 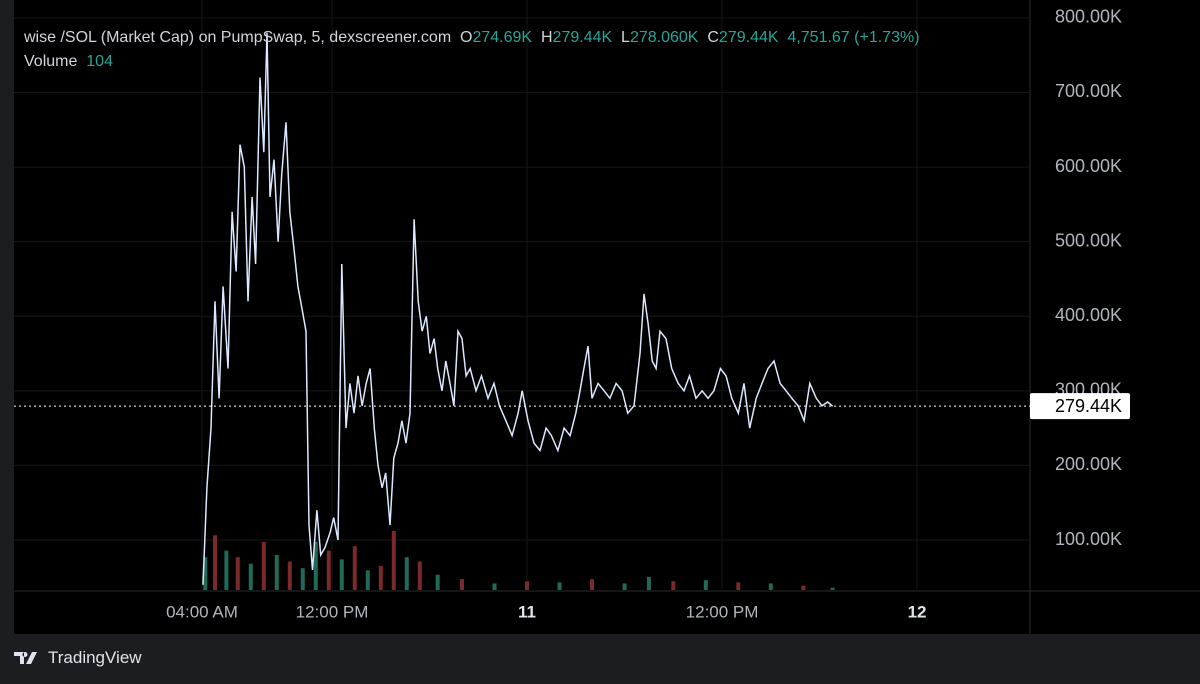 What do you see at coordinates (472, 62) in the screenshot?
I see `volume-row: Volume 104` at bounding box center [472, 62].